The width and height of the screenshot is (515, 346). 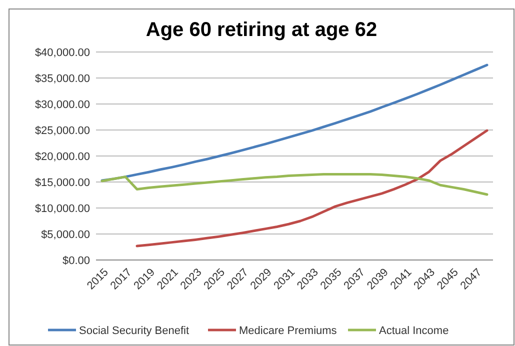 I want to click on y-tick-label: $20,000.00, so click(x=62, y=156).